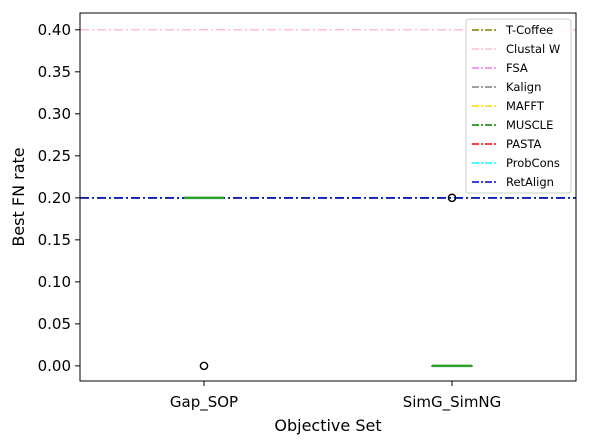 The height and width of the screenshot is (444, 589). What do you see at coordinates (18, 196) in the screenshot?
I see `y-axis-title: Best FN rate` at bounding box center [18, 196].